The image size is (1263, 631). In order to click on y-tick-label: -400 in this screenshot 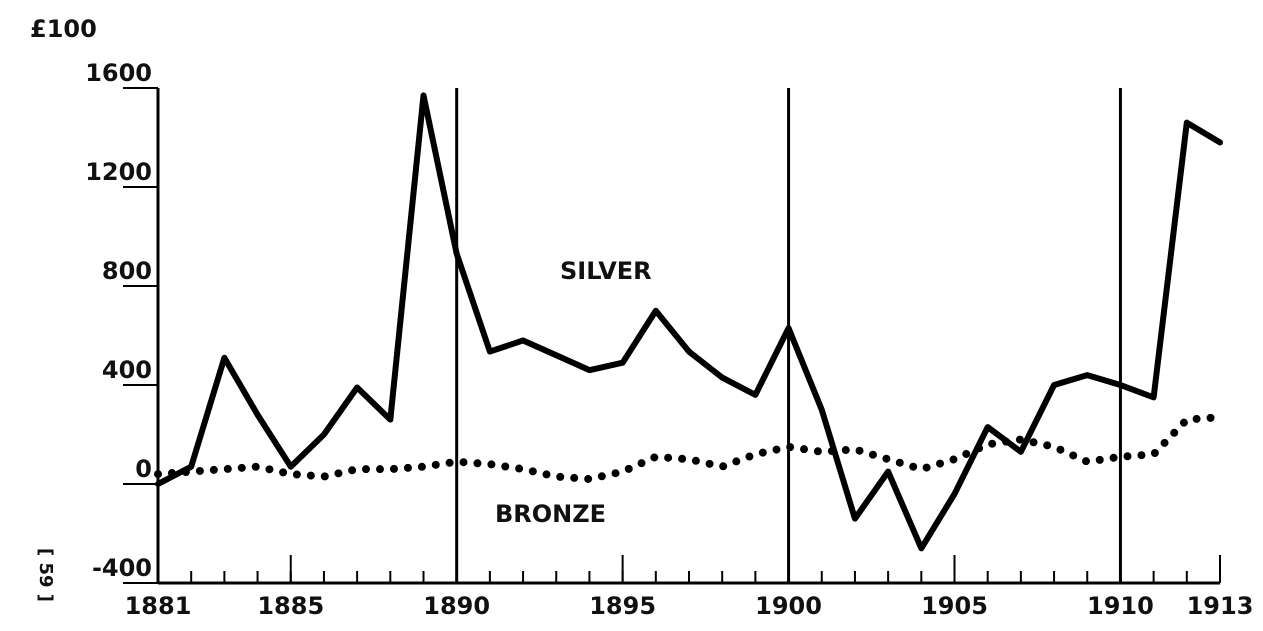, I will do `click(122, 568)`.